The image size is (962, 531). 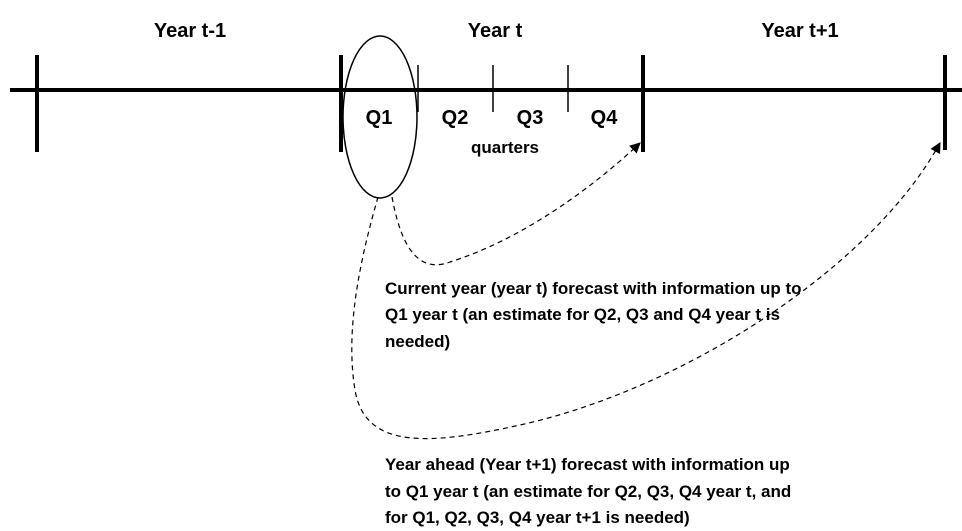 I want to click on current-year-arrow, so click(x=516, y=204).